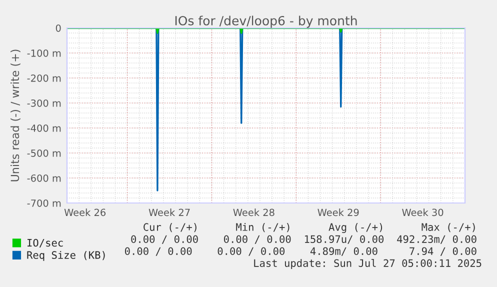 The image size is (497, 287). What do you see at coordinates (44, 78) in the screenshot?
I see `y-tick-label: -200 m` at bounding box center [44, 78].